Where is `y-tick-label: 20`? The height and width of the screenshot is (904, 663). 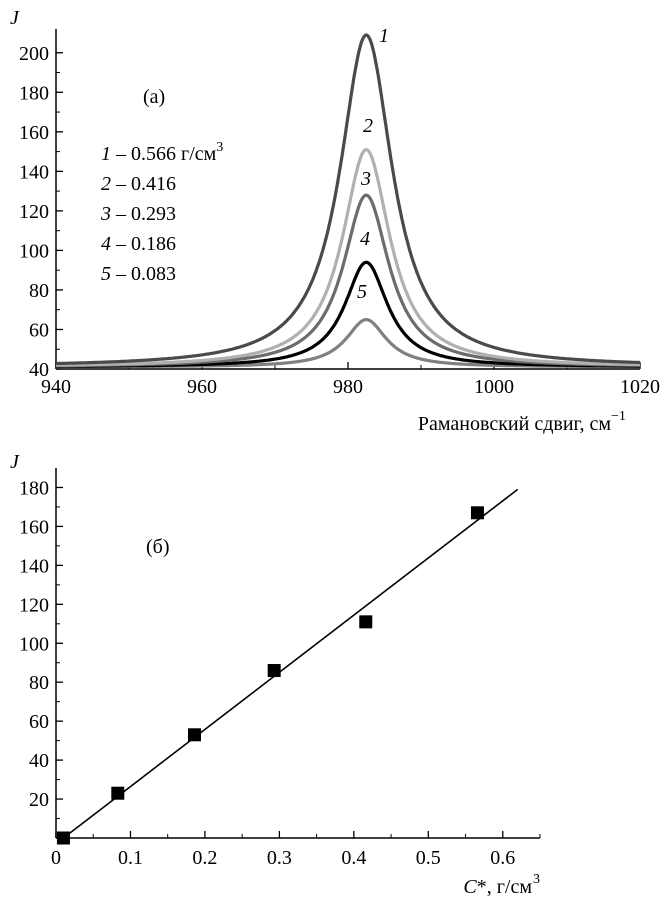 y-tick-label: 20 is located at coordinates (39, 800).